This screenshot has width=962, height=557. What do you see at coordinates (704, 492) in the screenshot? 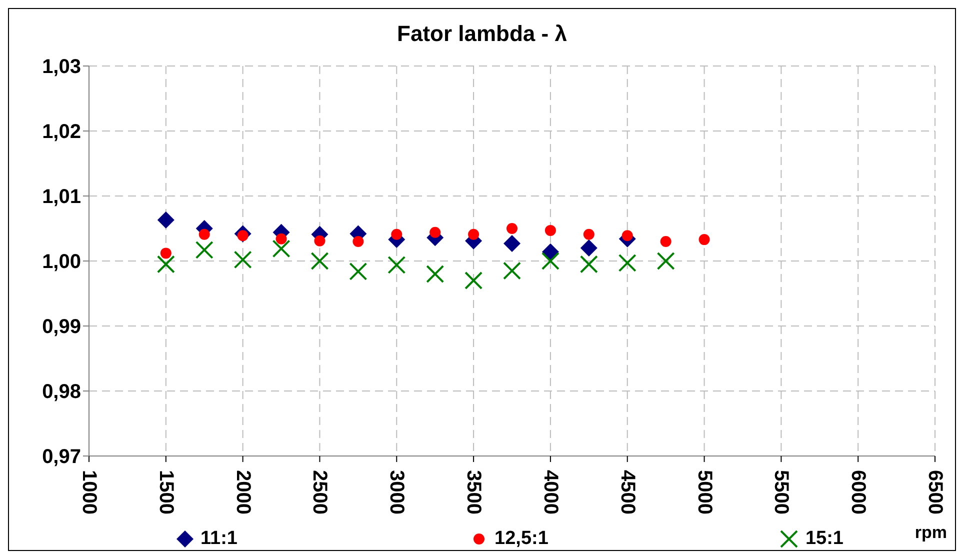
I see `x-tick-label: 5000` at bounding box center [704, 492].